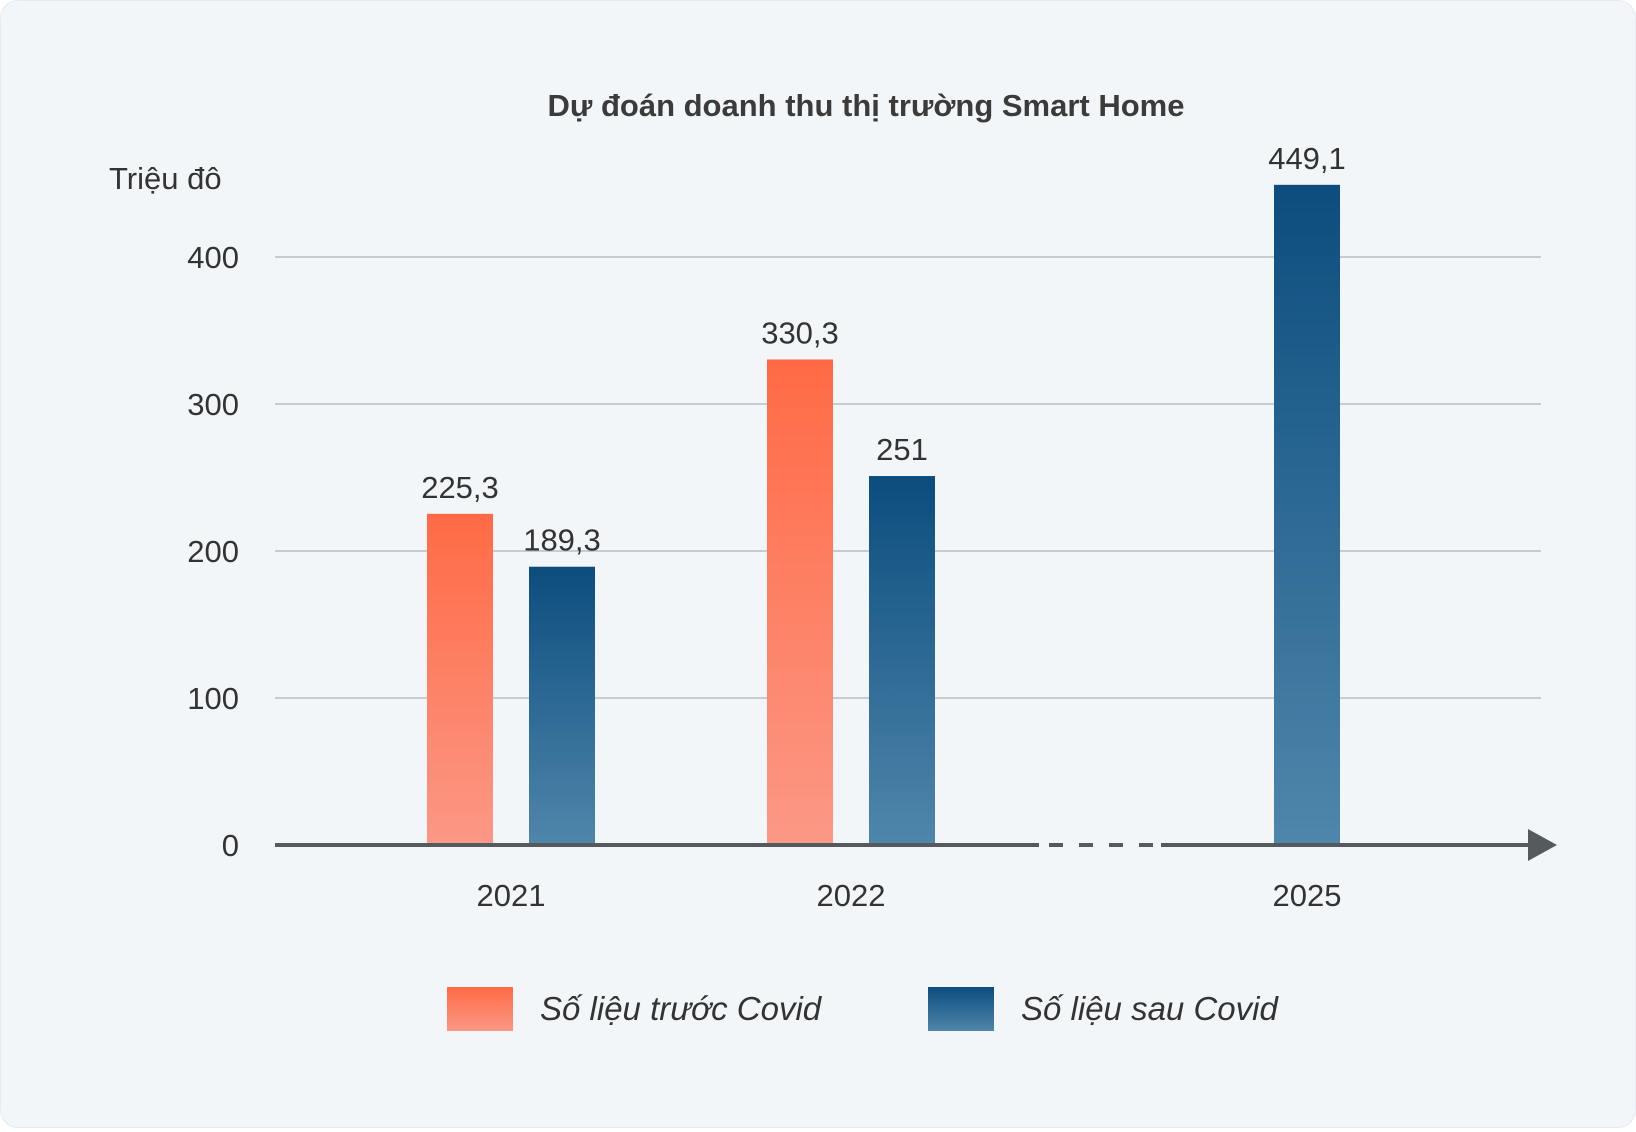  What do you see at coordinates (165, 178) in the screenshot?
I see `y-axis-unit-label: Triệu đô` at bounding box center [165, 178].